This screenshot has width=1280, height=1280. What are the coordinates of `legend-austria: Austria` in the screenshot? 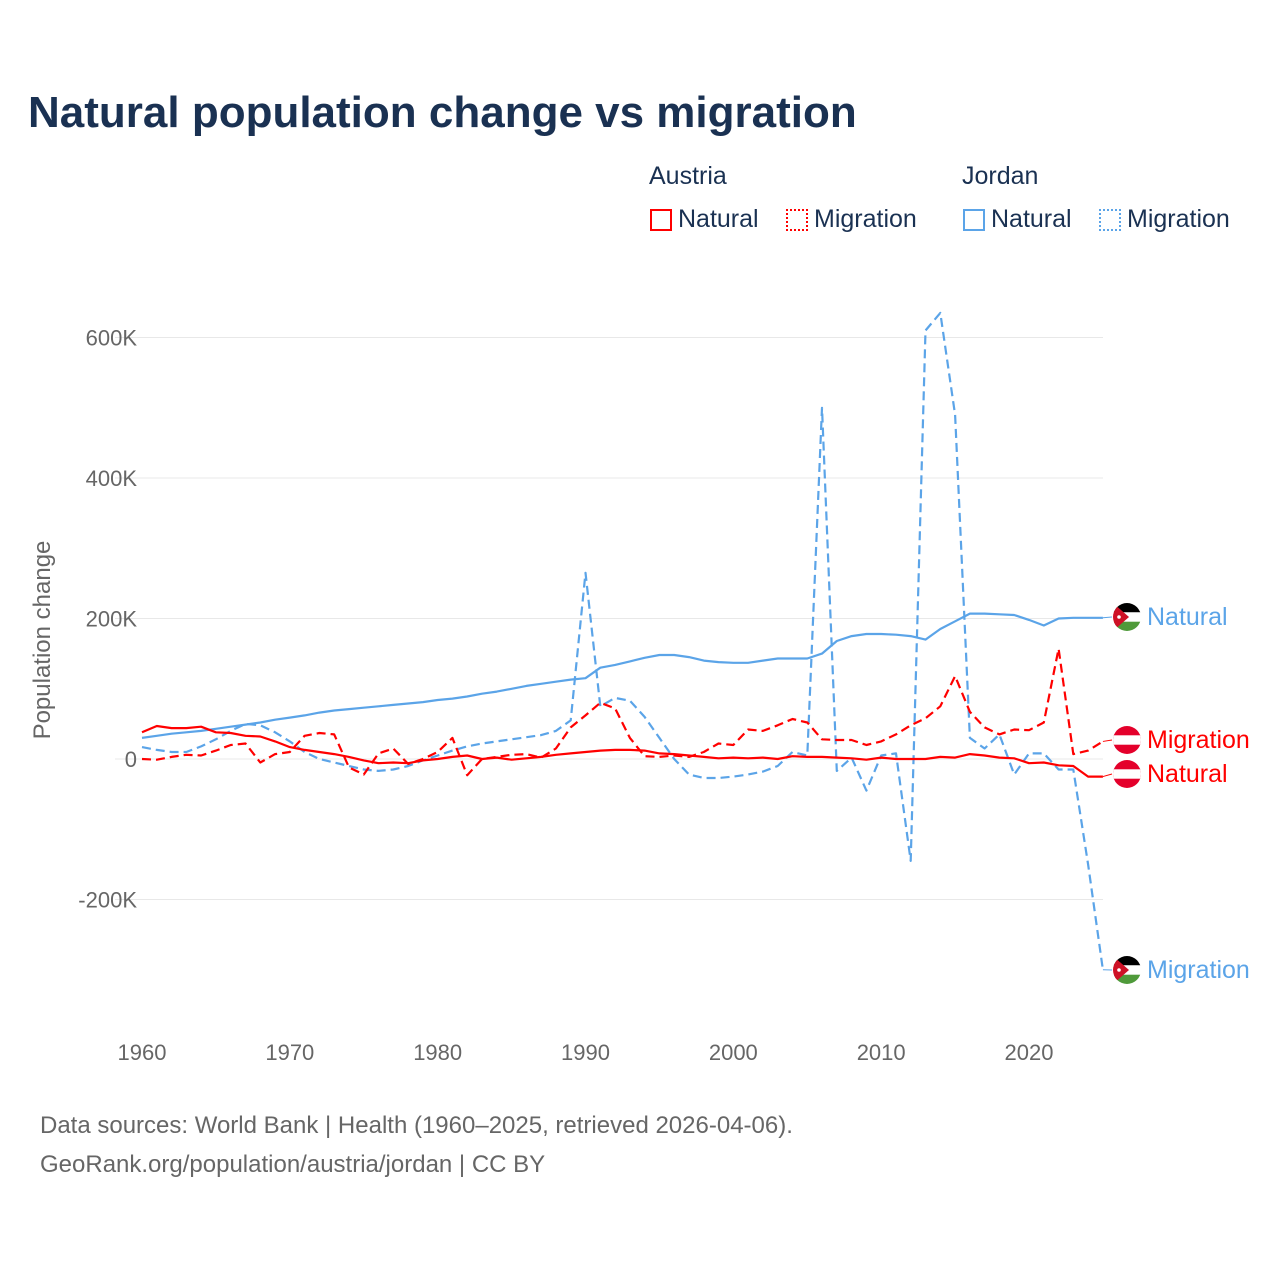 It's located at (688, 176).